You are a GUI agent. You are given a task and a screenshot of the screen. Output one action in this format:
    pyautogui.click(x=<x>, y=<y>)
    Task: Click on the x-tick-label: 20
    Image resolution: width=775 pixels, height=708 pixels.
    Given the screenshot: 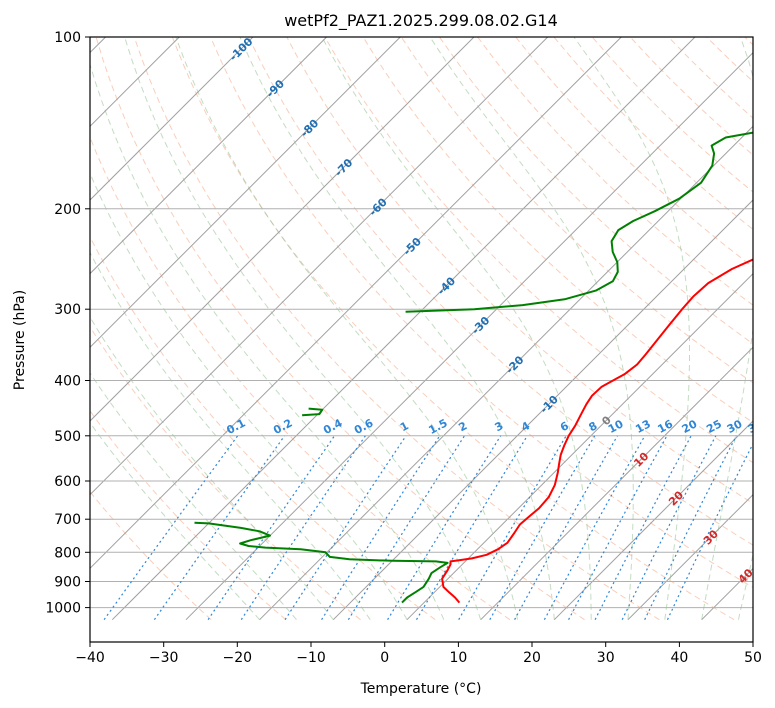 What is the action you would take?
    pyautogui.click(x=532, y=658)
    